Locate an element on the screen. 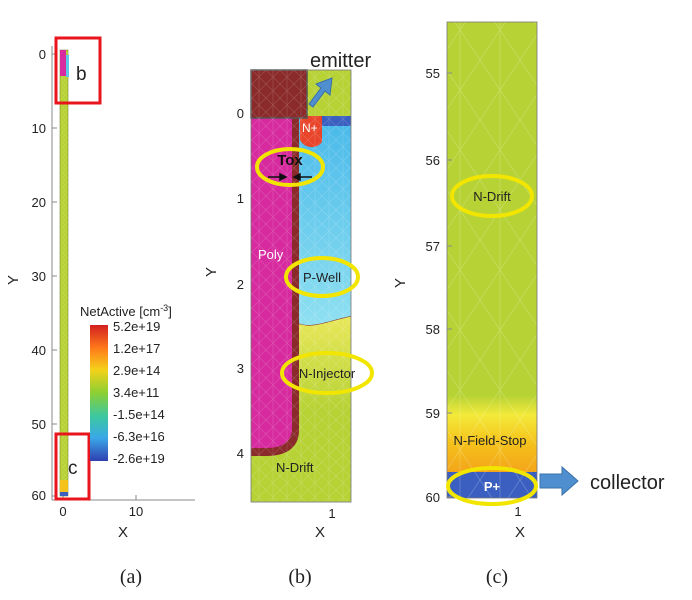 Image resolution: width=692 pixels, height=600 pixels. tick-label: 55 is located at coordinates (433, 73).